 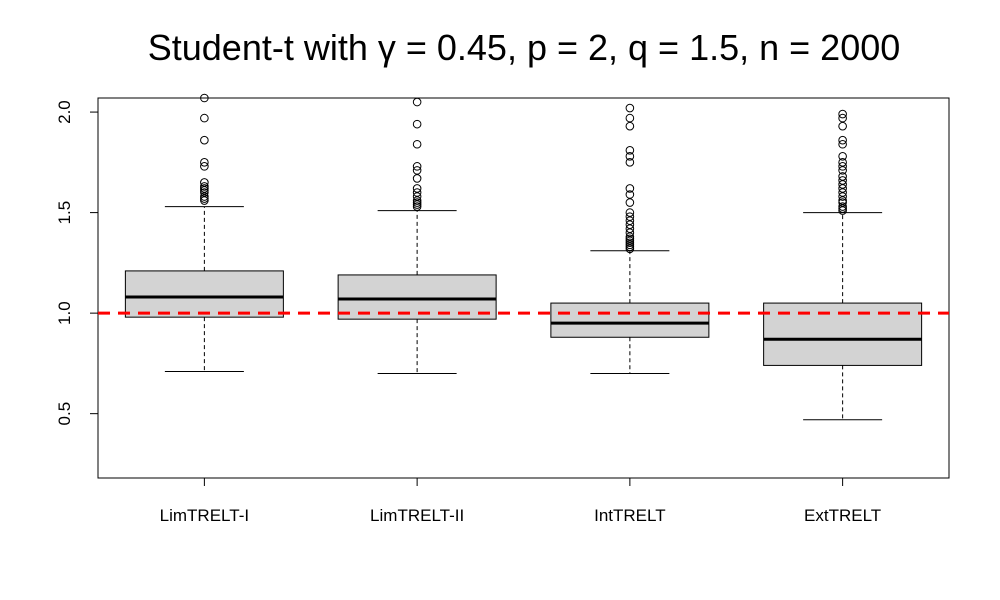 What do you see at coordinates (417, 235) in the screenshot?
I see `box-limtrelt-ii` at bounding box center [417, 235].